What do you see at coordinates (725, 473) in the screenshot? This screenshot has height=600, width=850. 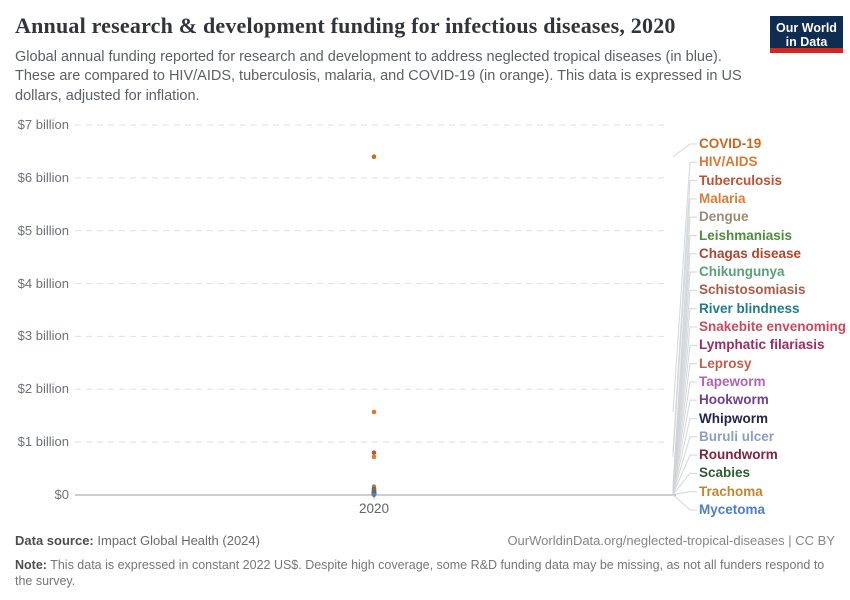 I see `legend-item-scabies: Scabies` at bounding box center [725, 473].